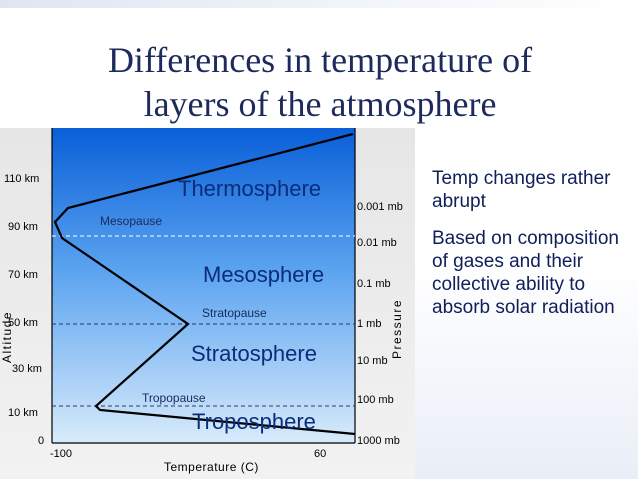  I want to click on alt-tick-0: 0, so click(41, 441).